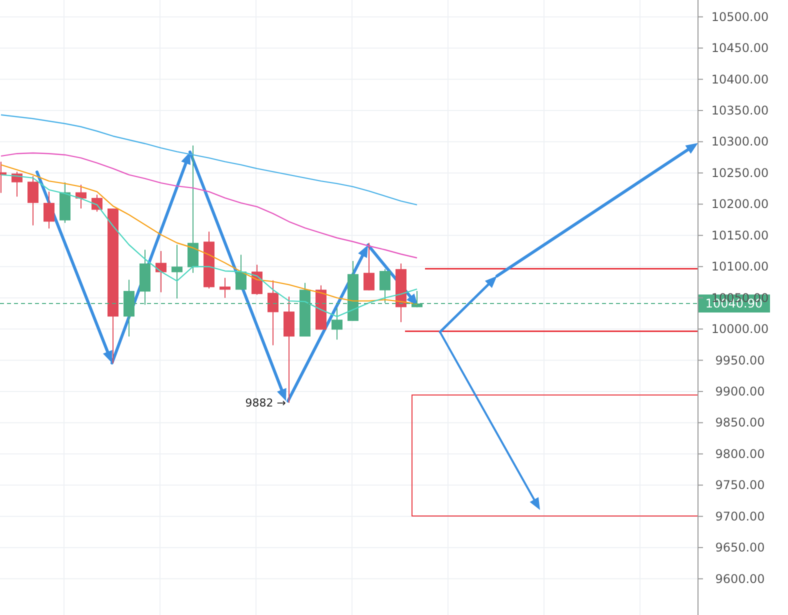 The width and height of the screenshot is (788, 615). I want to click on y-tick-label: 10100.00, so click(740, 267).